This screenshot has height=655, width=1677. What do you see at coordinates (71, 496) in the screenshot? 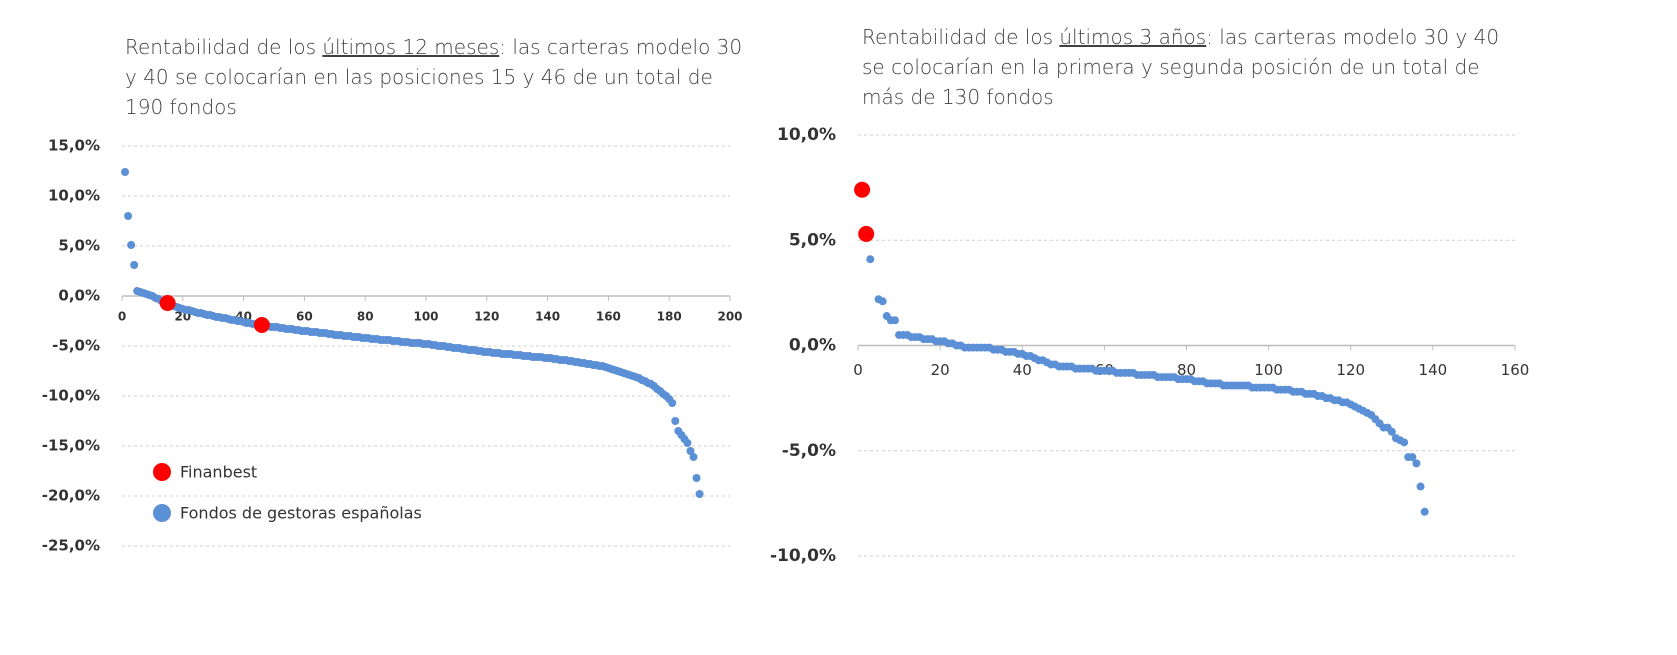
I see `y-tick-label: -20,0%` at bounding box center [71, 496].